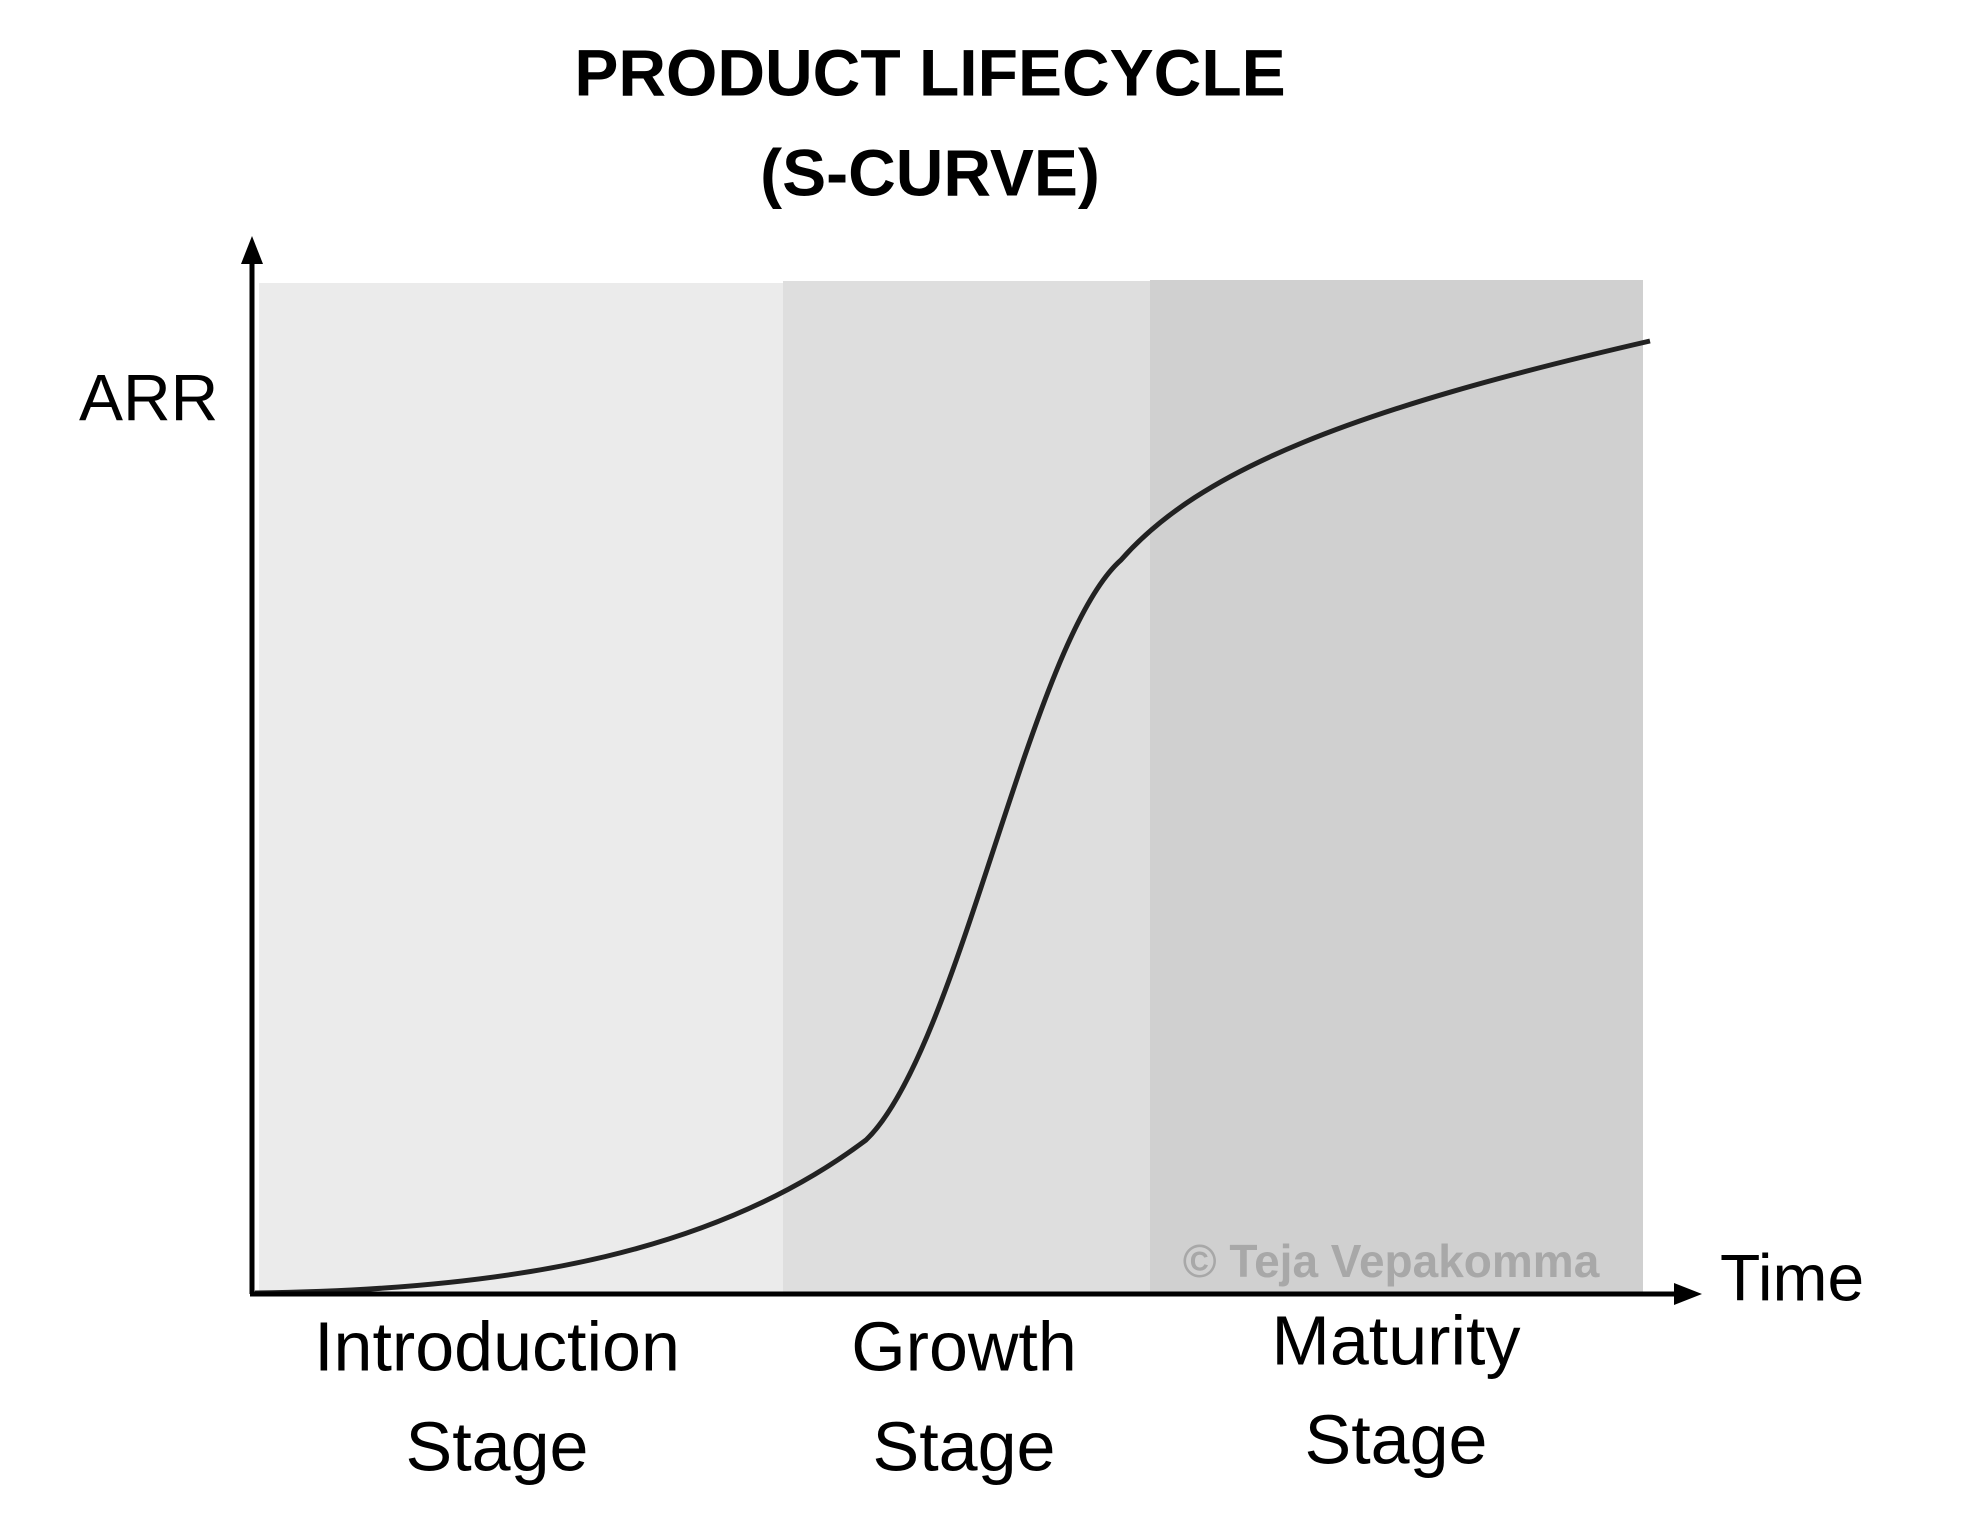  I want to click on stage-label: Introduction, so click(497, 1346).